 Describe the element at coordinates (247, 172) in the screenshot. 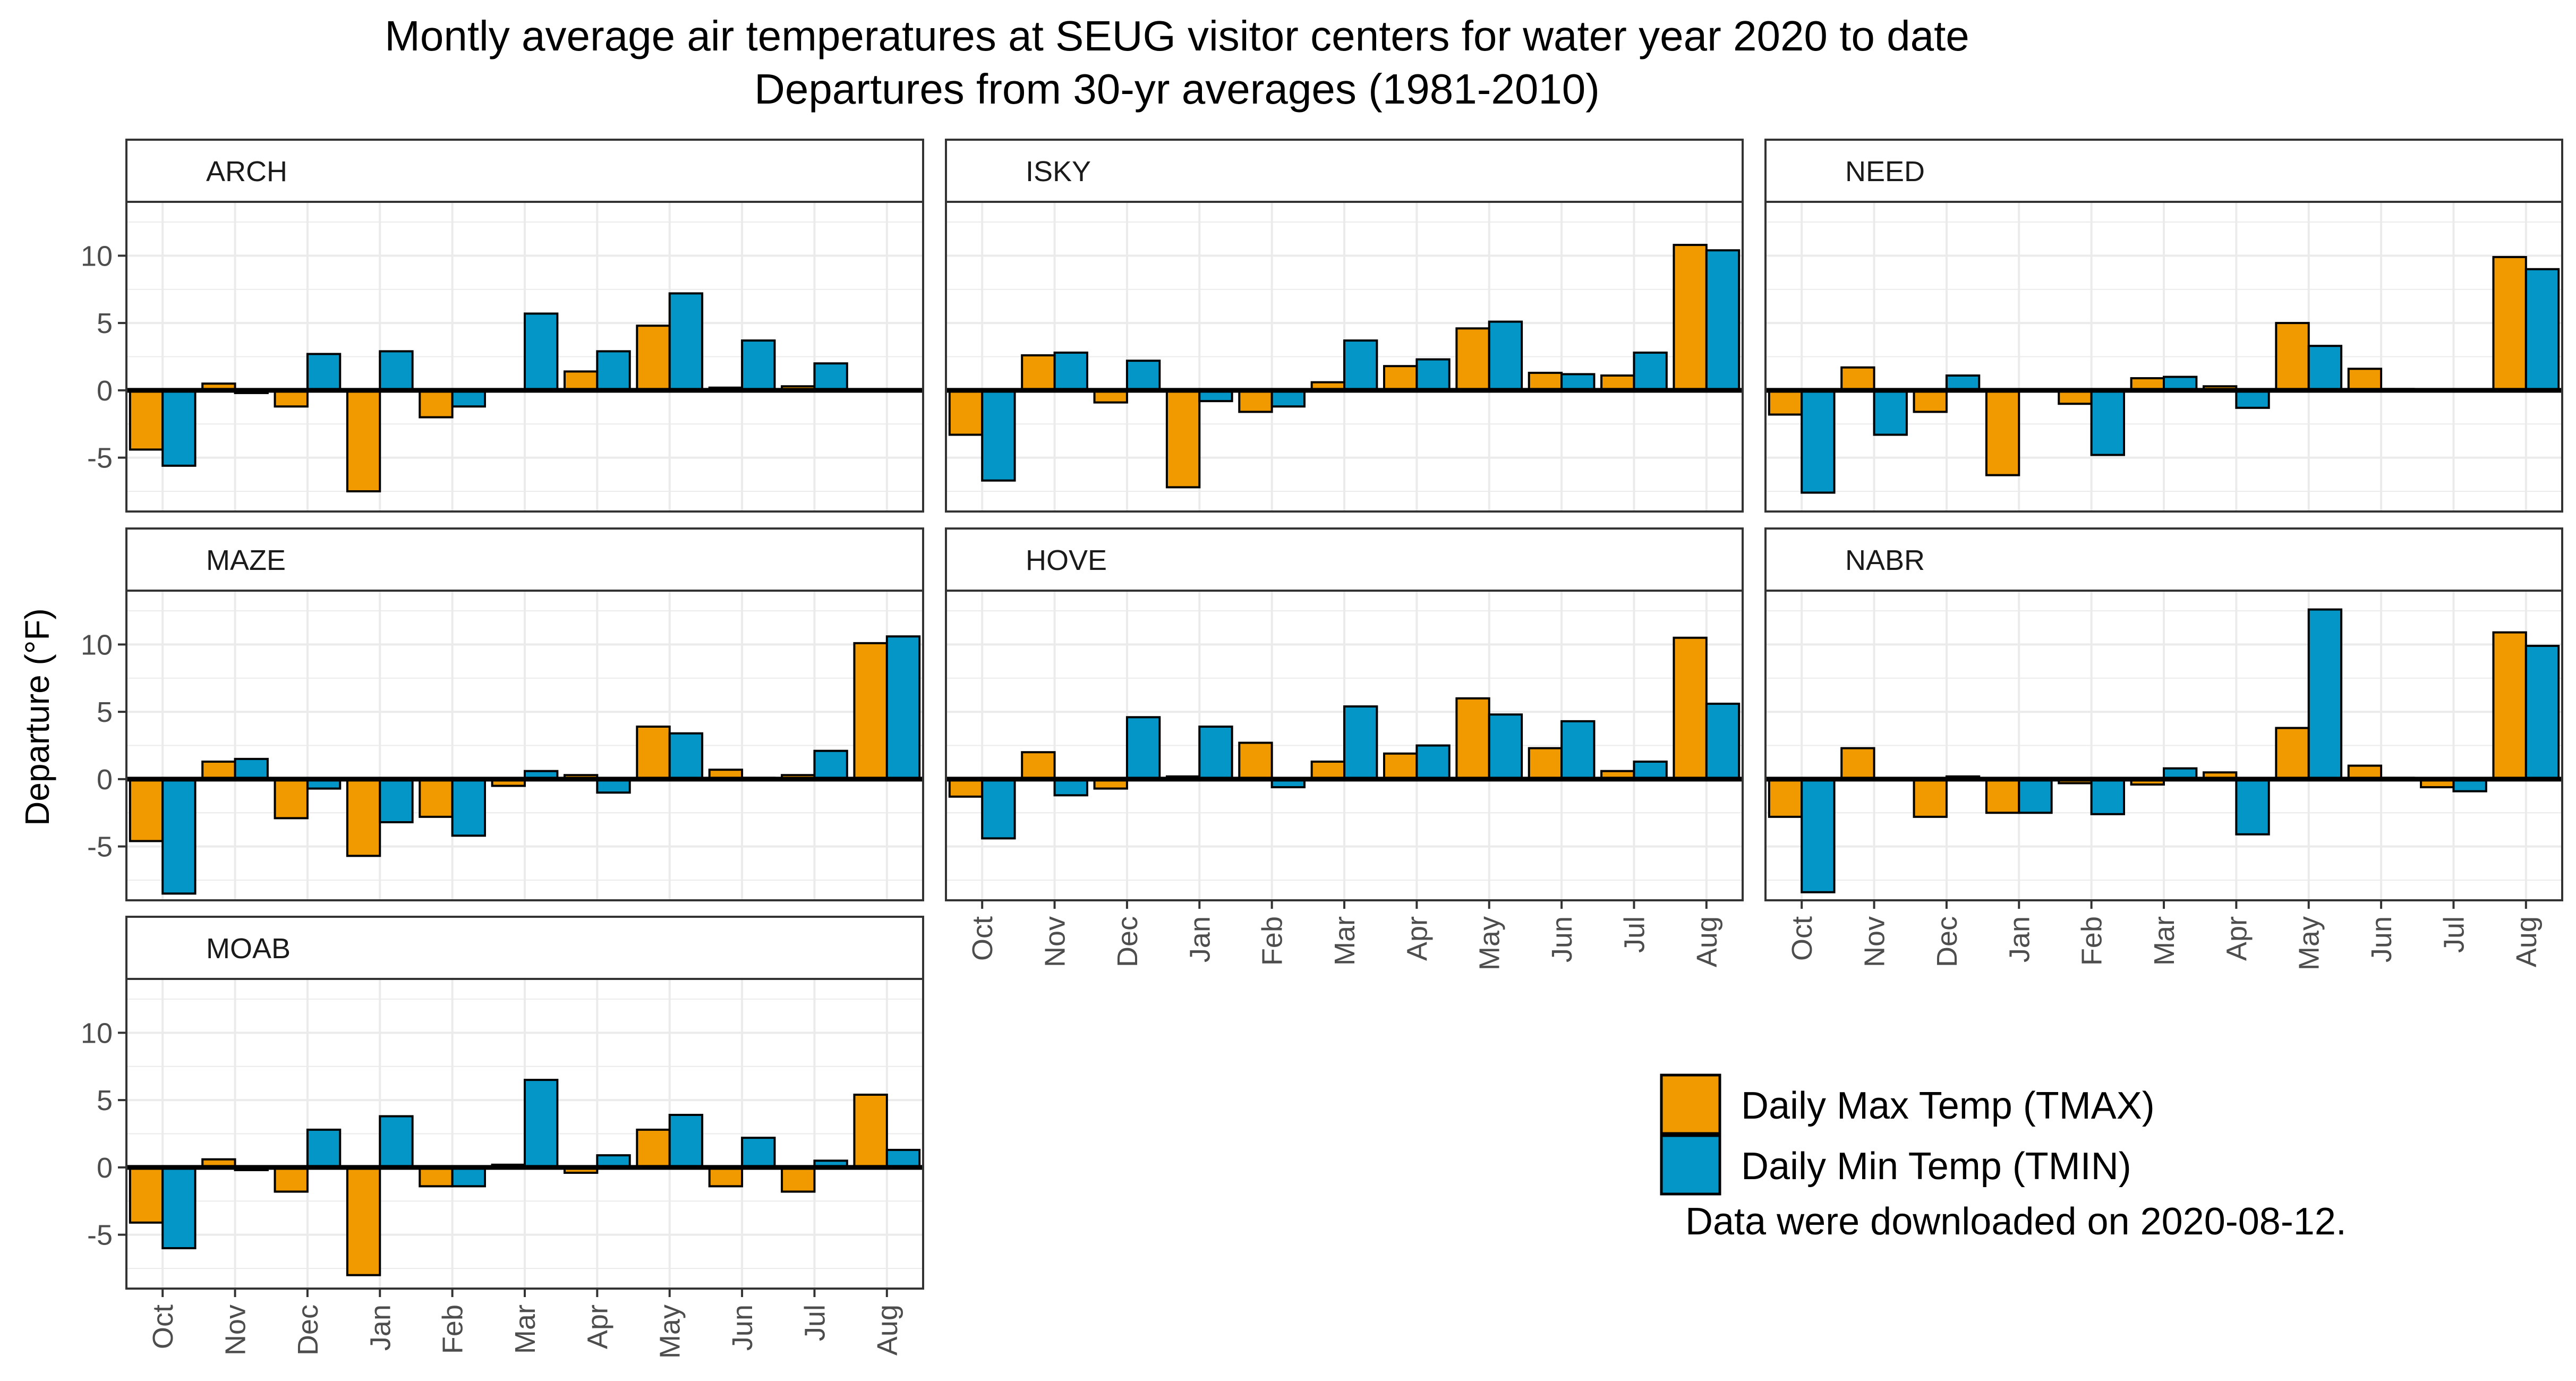

I see `facet-label: ARCH` at that location.